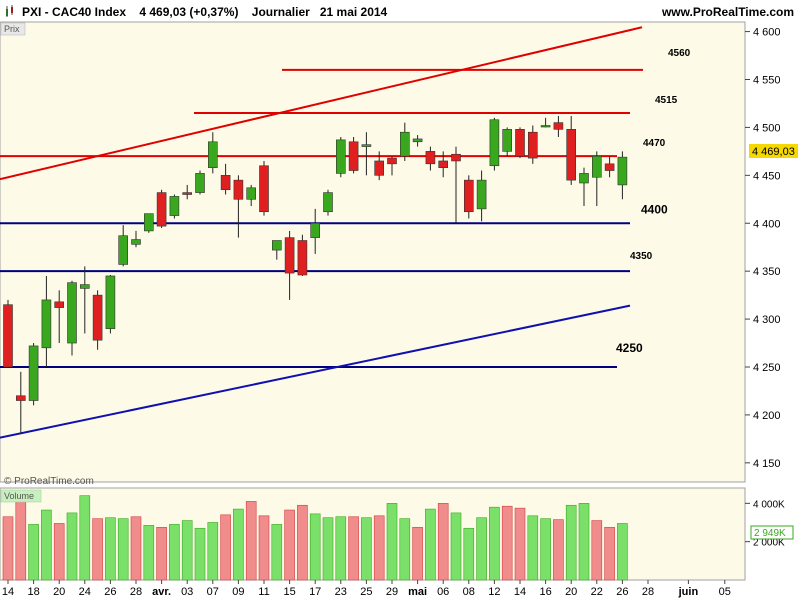  I want to click on price-panel-label: Prix, so click(12, 29).